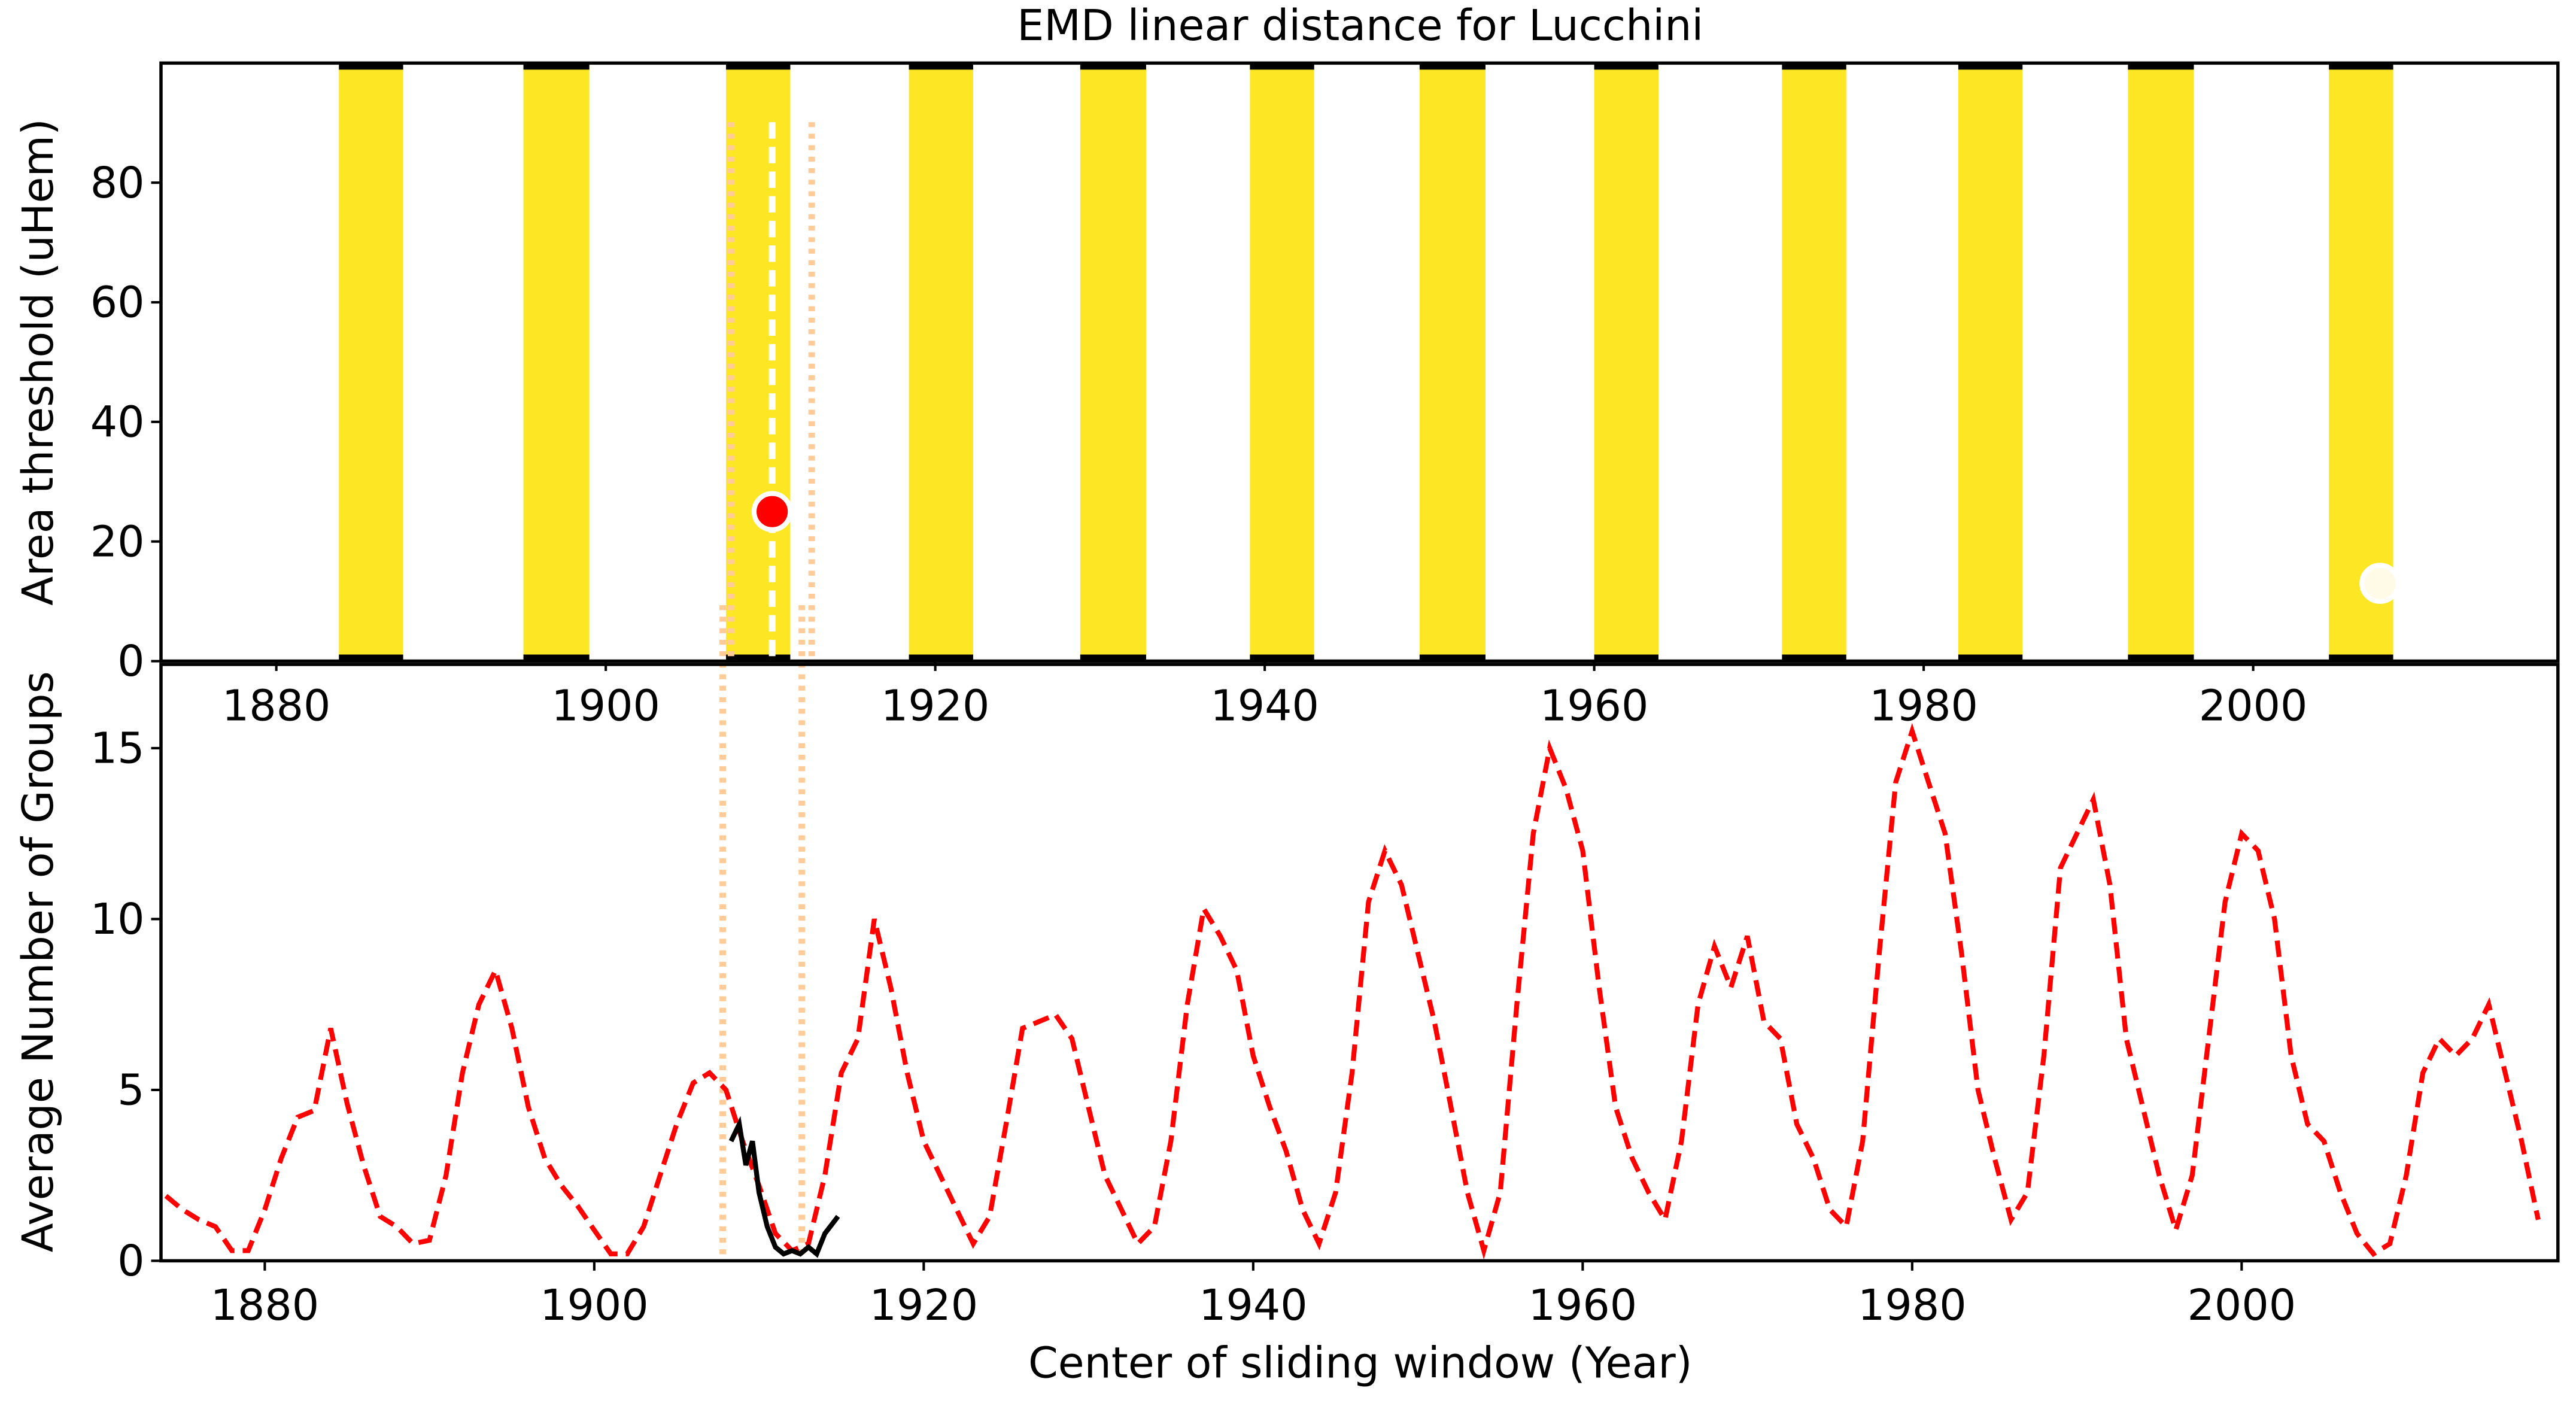  I want to click on y-tick-label: 10, so click(117, 919).